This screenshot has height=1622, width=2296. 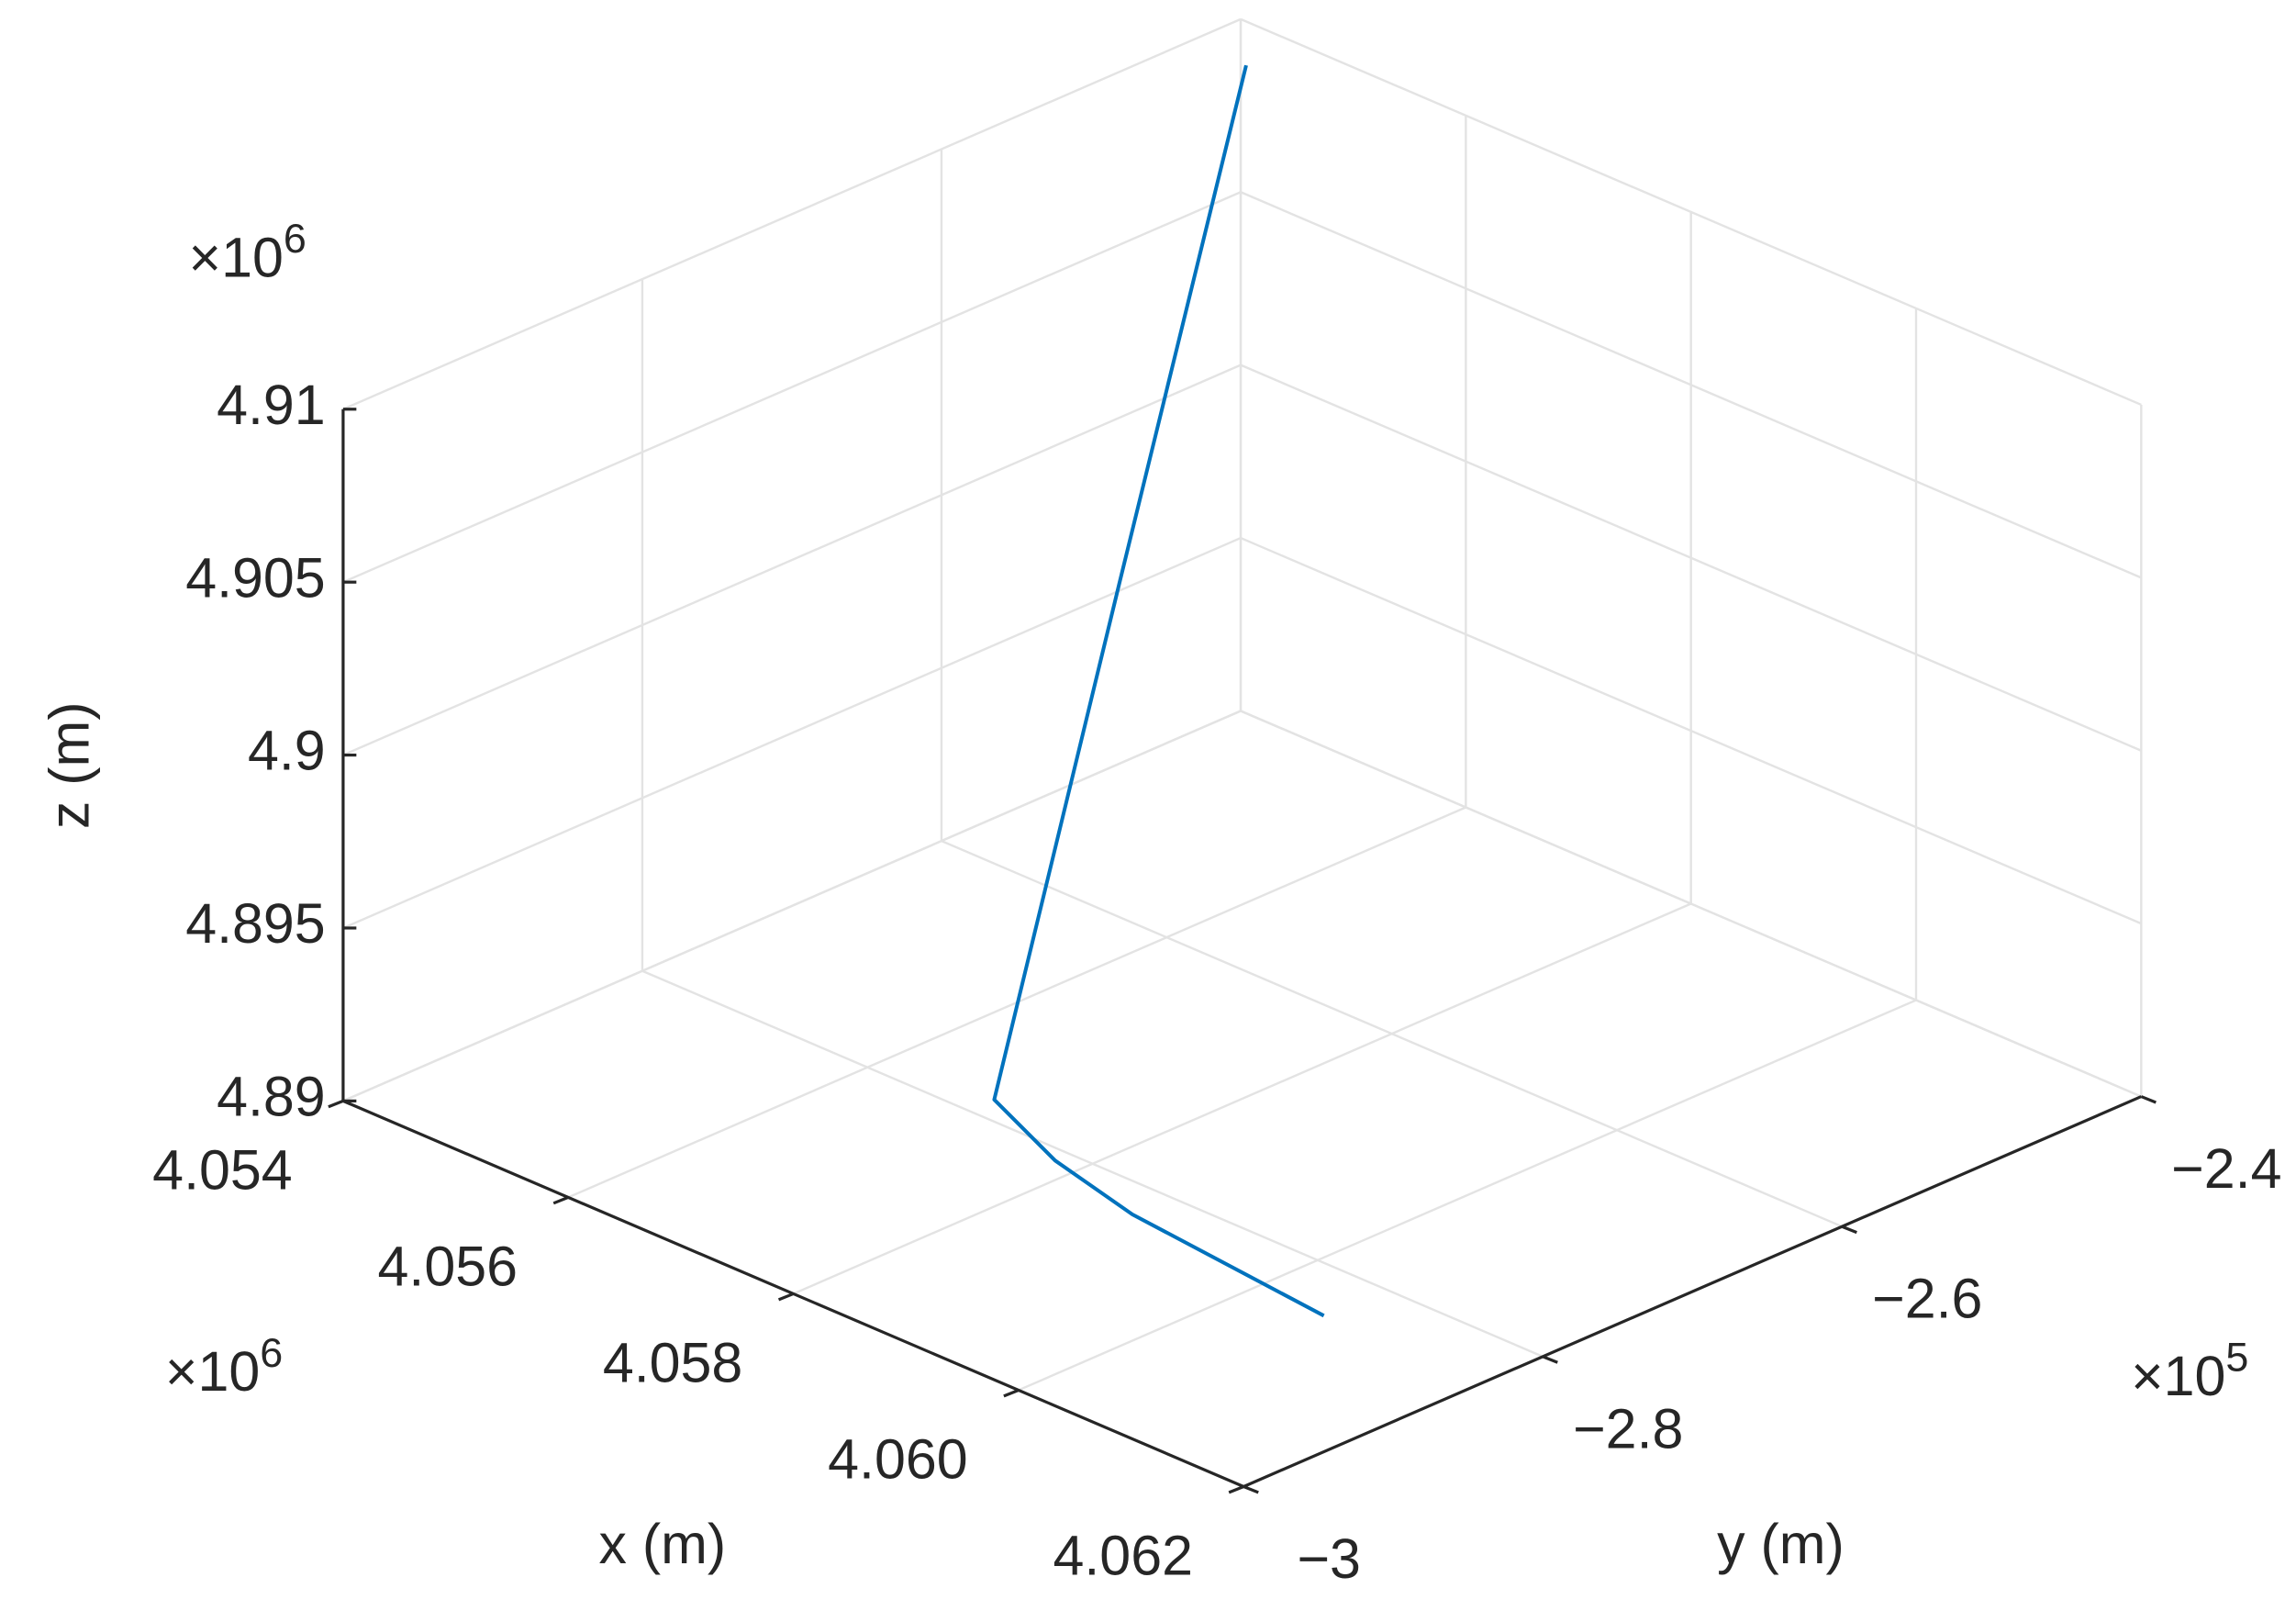 What do you see at coordinates (255, 577) in the screenshot?
I see `z-tick-label: 4.905` at bounding box center [255, 577].